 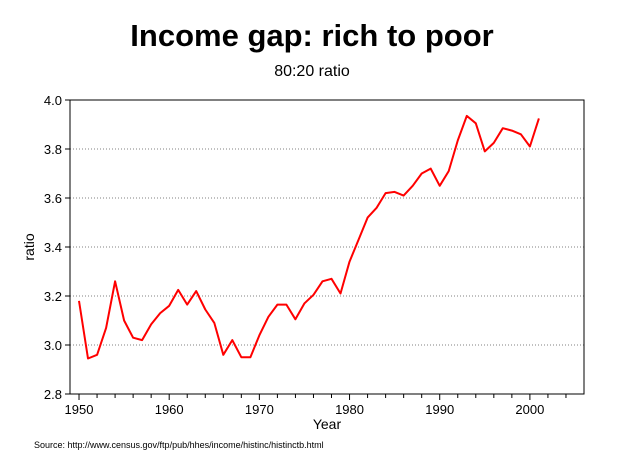 I want to click on x-tick-label: 2000, so click(x=529, y=409).